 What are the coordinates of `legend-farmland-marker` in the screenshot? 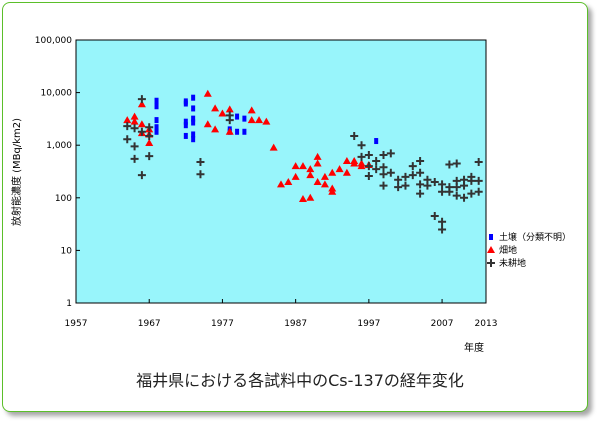 It's located at (491, 249).